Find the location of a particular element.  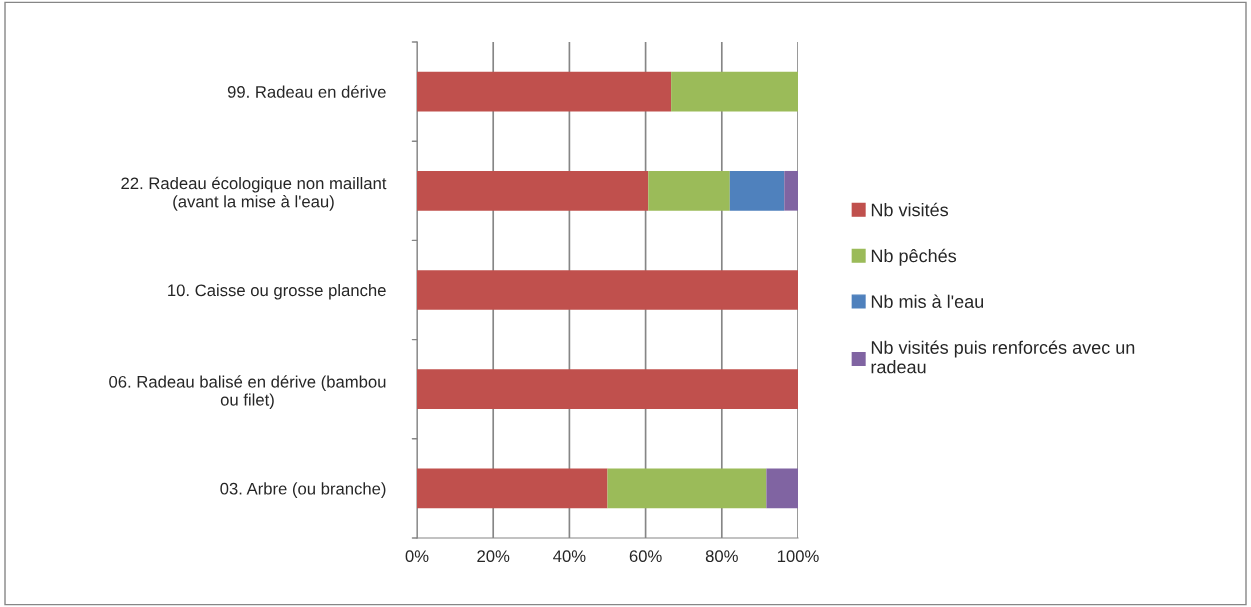

x-tick-label: 60% is located at coordinates (645, 556).